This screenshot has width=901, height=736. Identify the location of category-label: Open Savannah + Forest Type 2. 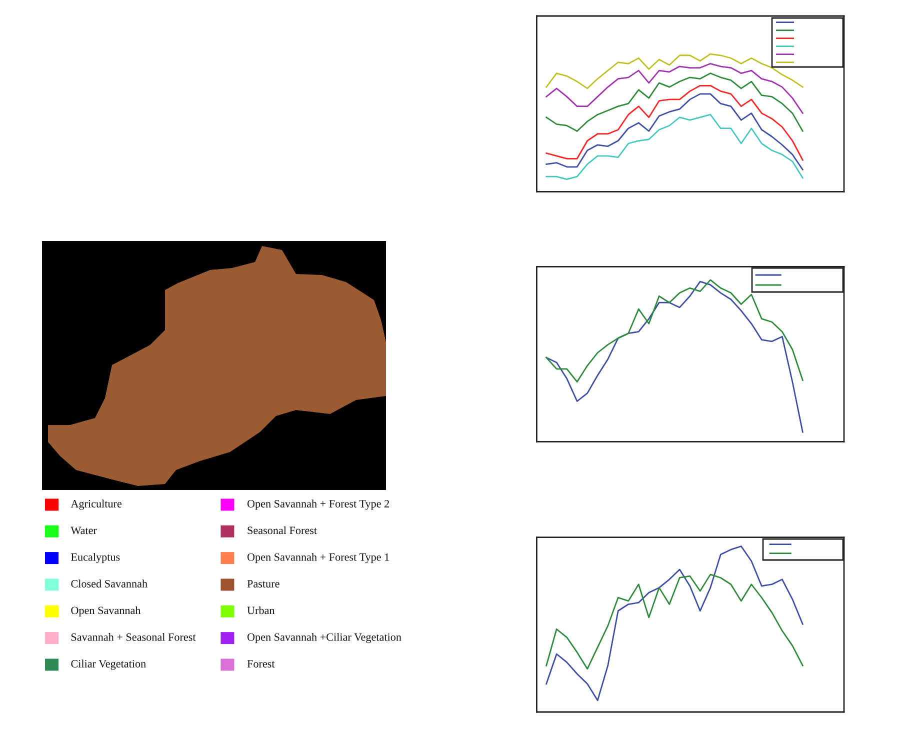
(318, 505).